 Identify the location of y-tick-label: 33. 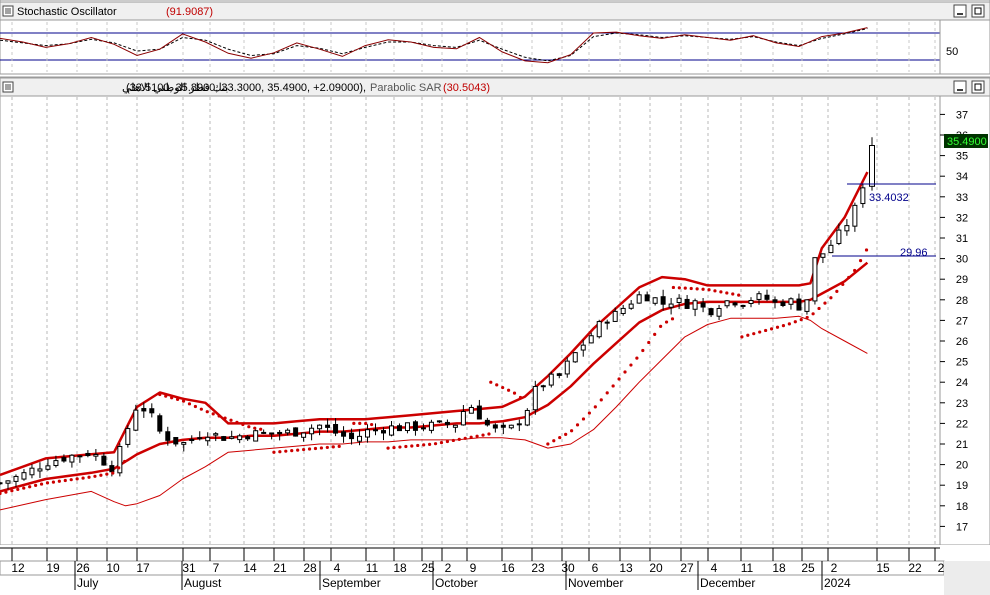
(962, 198).